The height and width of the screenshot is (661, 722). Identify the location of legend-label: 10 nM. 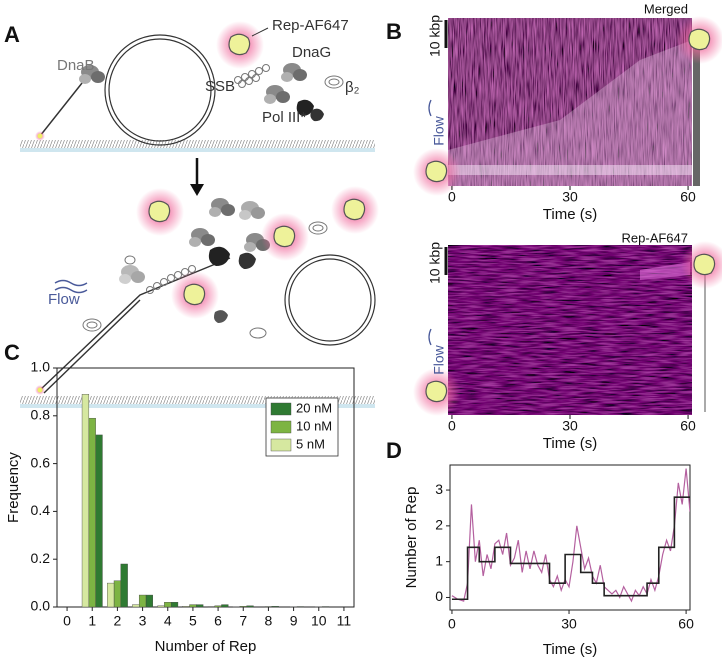
(314, 425).